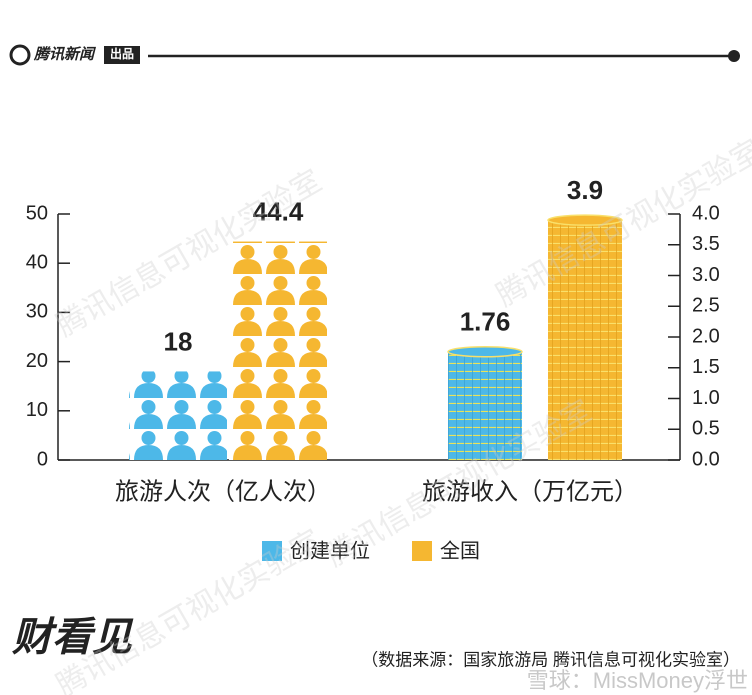 This screenshot has height=695, width=752. What do you see at coordinates (37, 312) in the screenshot?
I see `y-tick-label: 30` at bounding box center [37, 312].